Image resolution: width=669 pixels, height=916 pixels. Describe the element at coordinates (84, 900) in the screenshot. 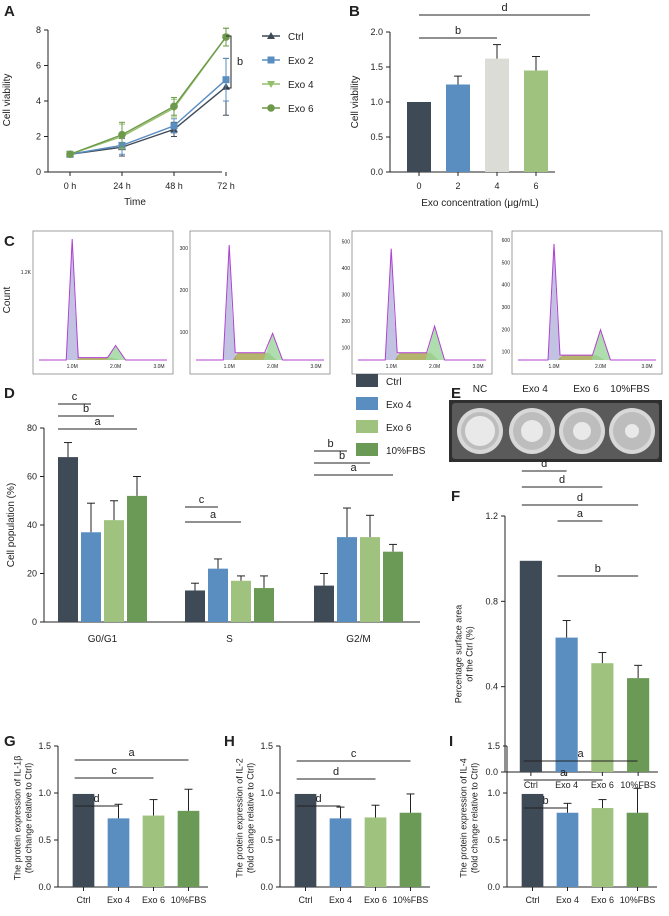

I see `x-tick-label-G: Ctrl` at that location.